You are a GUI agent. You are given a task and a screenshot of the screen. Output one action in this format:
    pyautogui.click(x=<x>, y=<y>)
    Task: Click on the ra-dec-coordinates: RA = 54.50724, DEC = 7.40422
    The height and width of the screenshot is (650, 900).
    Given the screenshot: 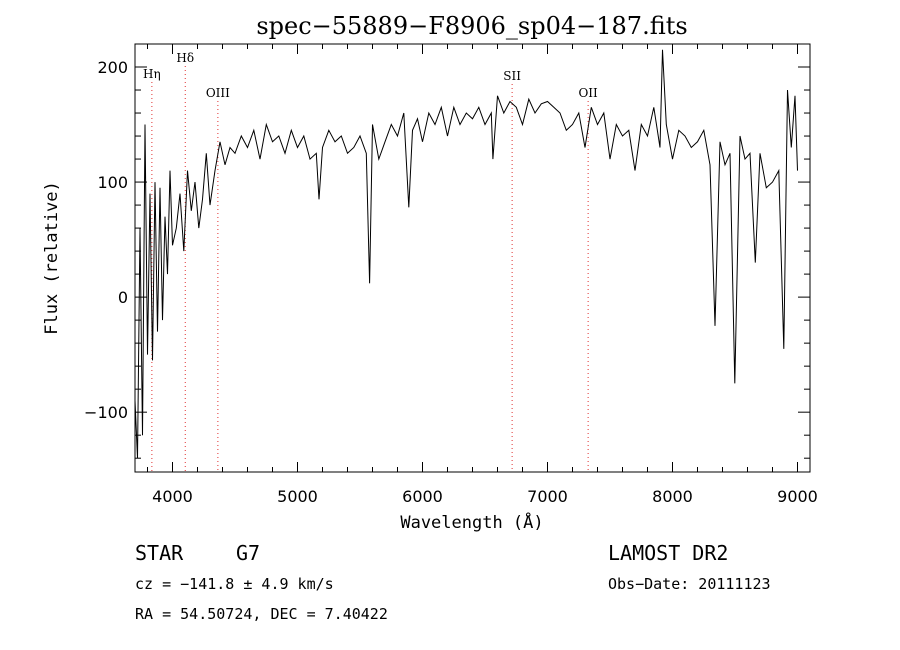 What is the action you would take?
    pyautogui.click(x=261, y=614)
    